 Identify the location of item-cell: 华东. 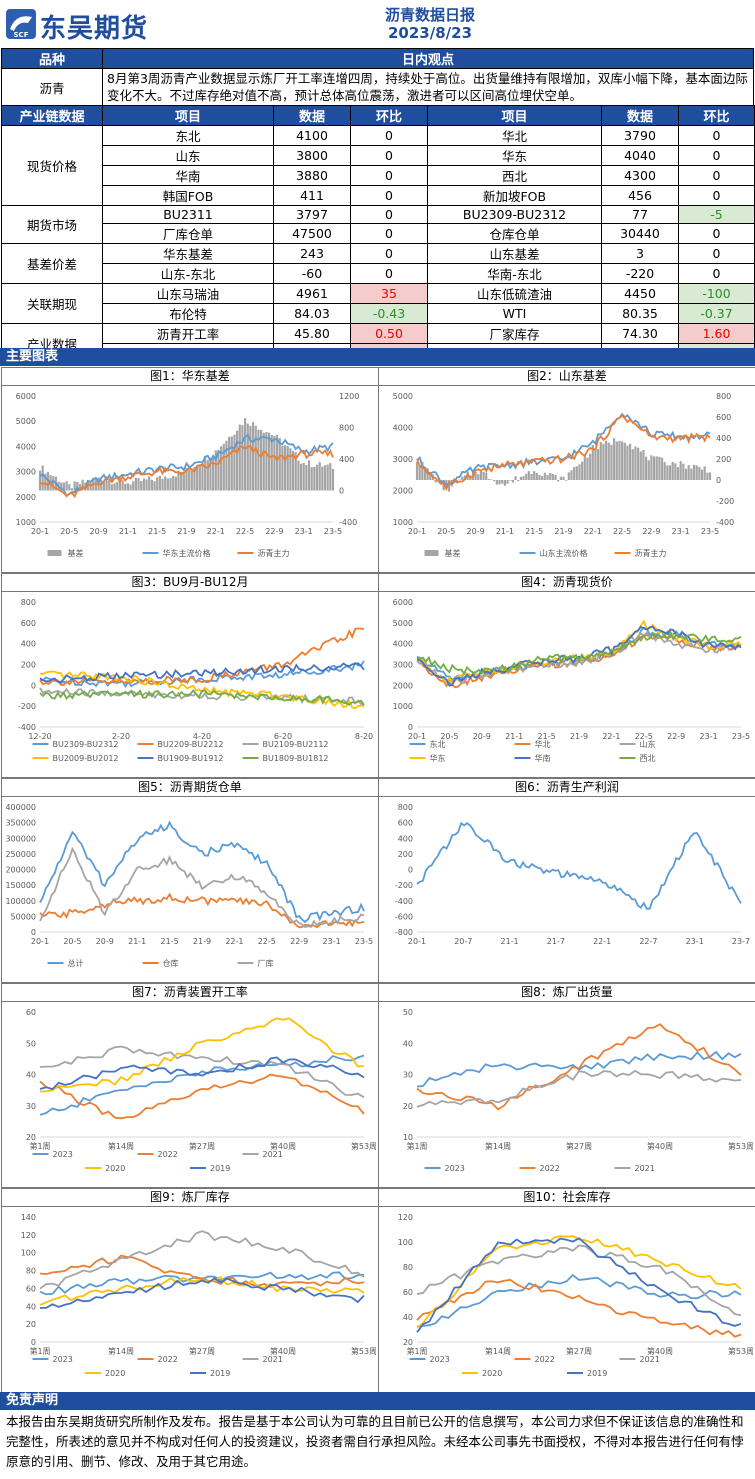
(514, 155).